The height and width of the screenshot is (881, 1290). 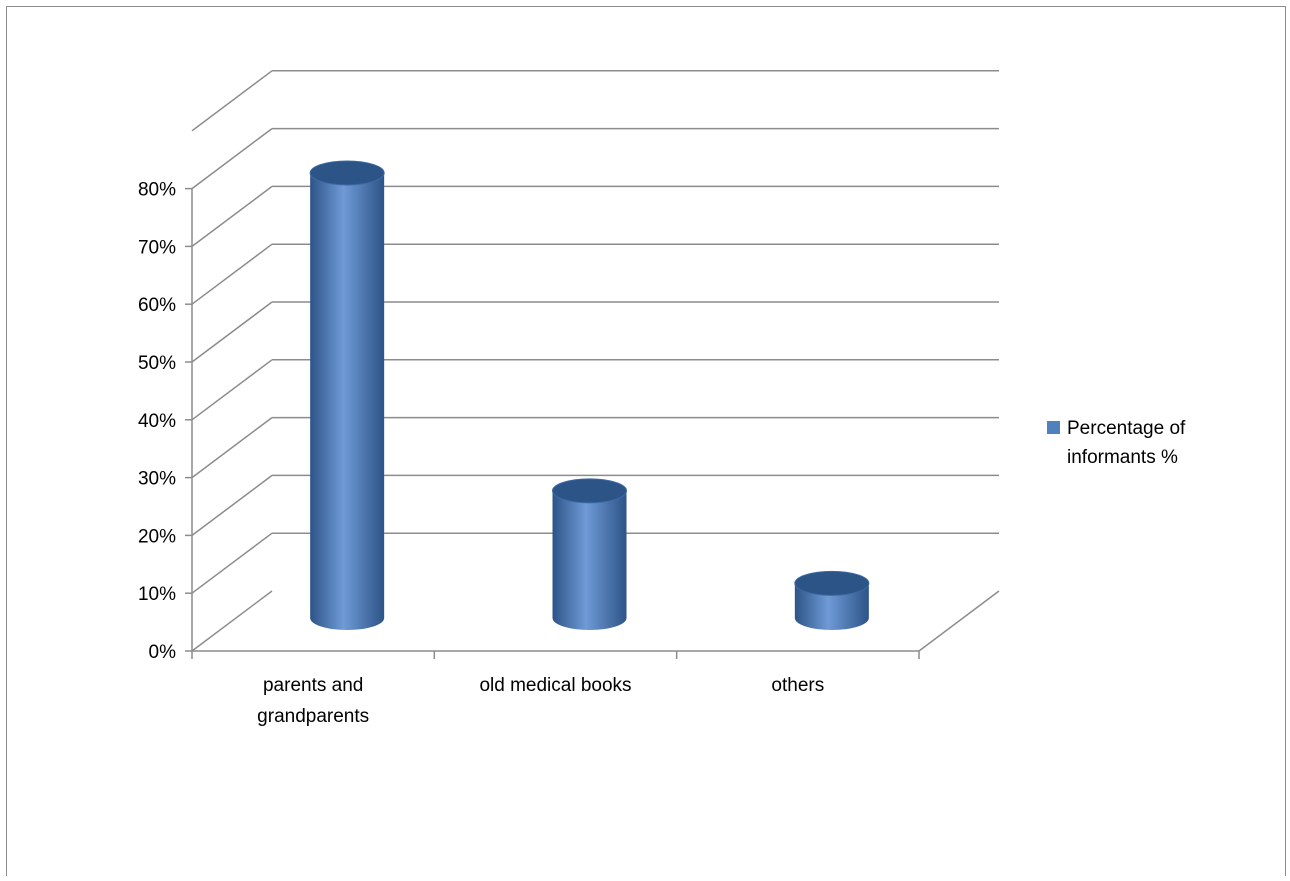 I want to click on y-tick-label: 30%, so click(x=157, y=479).